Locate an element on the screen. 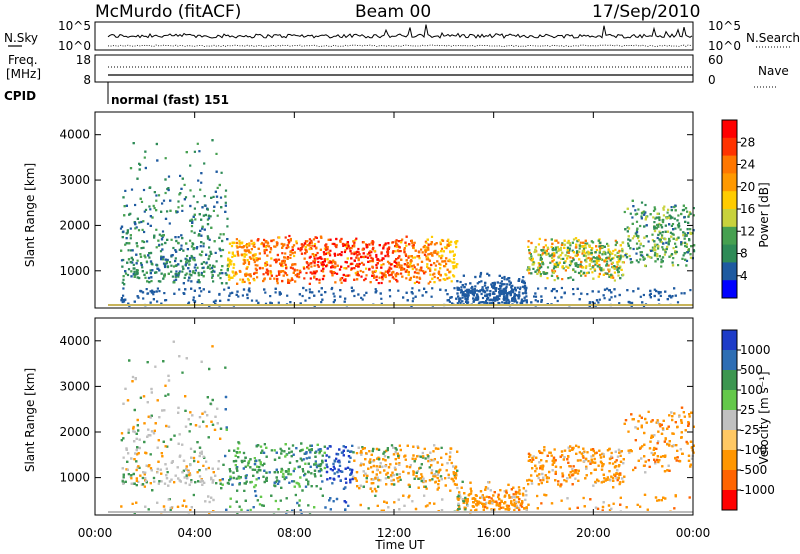  colorbar-tick-label: 12 is located at coordinates (747, 231).